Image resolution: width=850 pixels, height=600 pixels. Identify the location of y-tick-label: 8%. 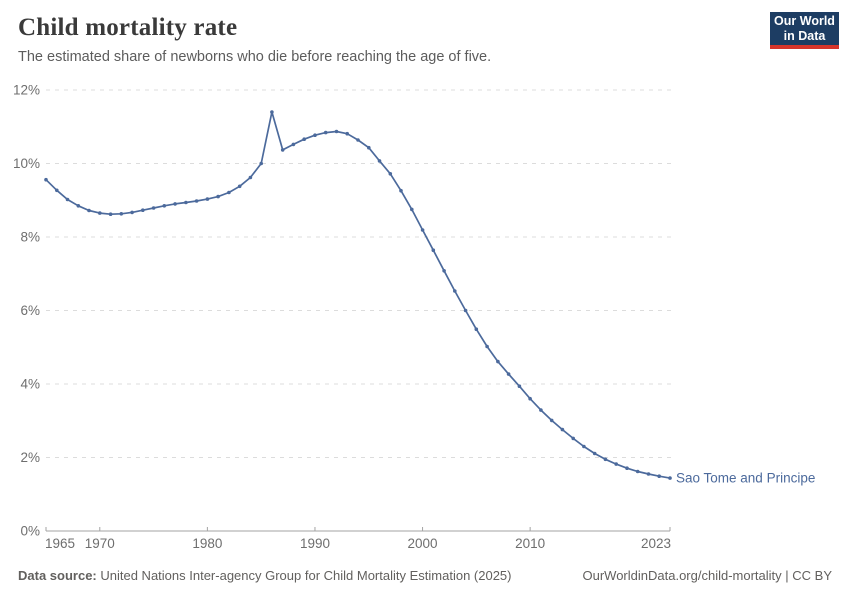
(30, 237).